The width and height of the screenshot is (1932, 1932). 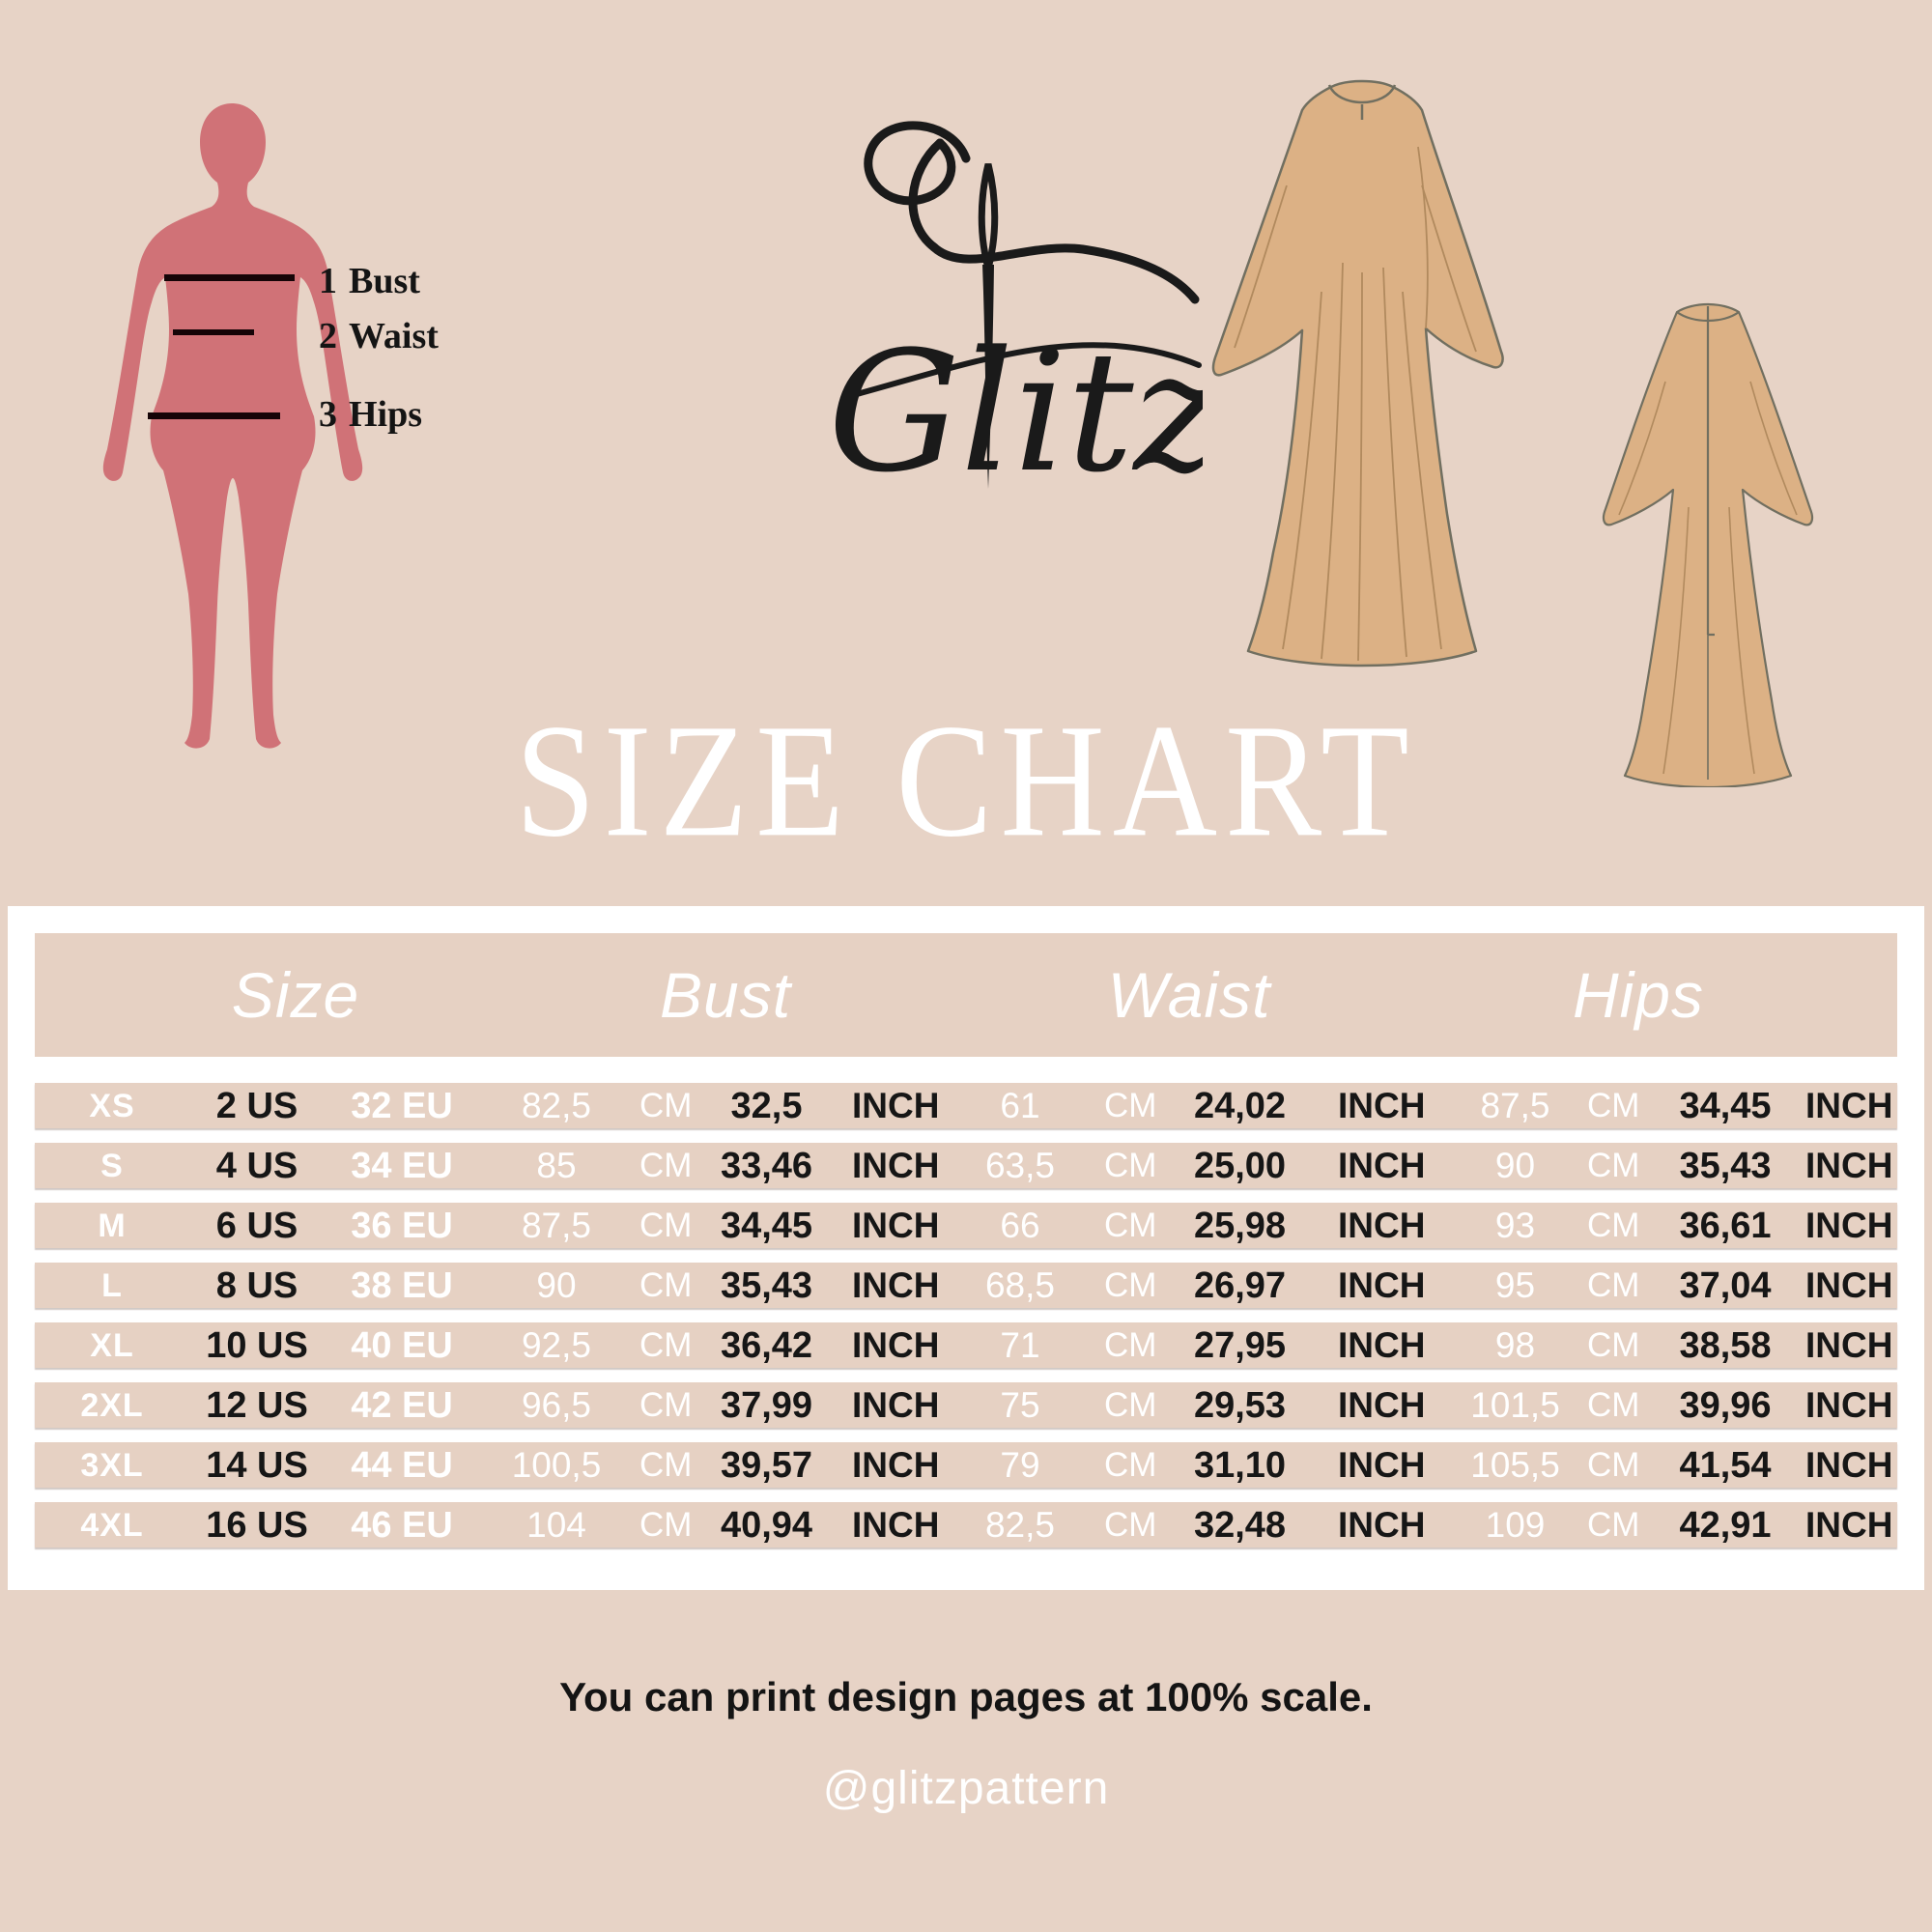 I want to click on waist-label-number: 2, so click(x=328, y=336).